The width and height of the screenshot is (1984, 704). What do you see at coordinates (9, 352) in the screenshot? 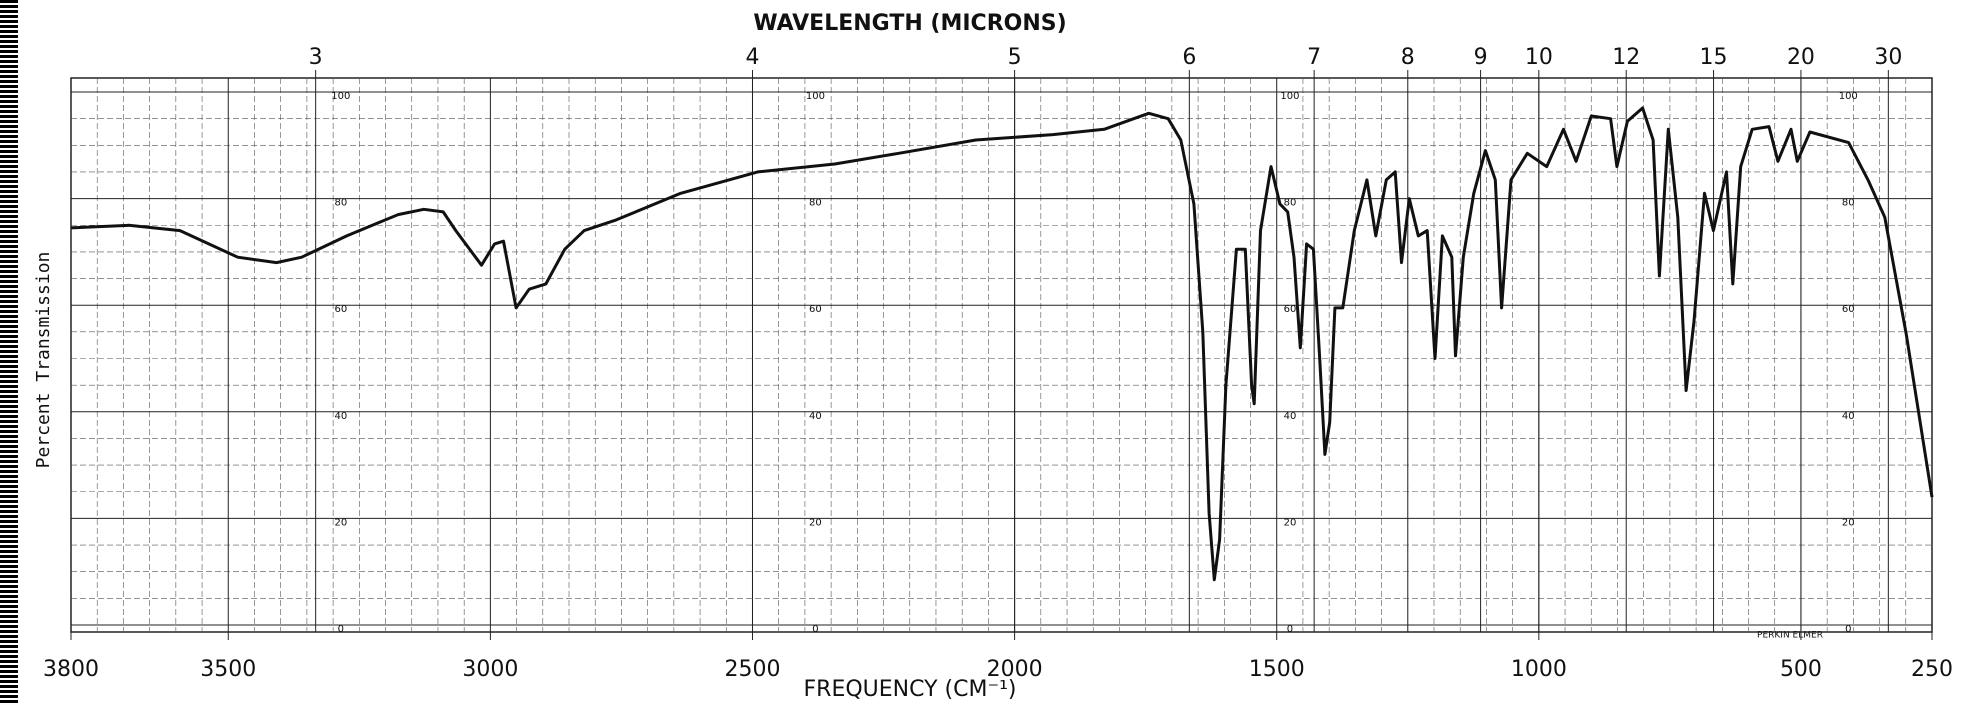
I see `scan-edge` at bounding box center [9, 352].